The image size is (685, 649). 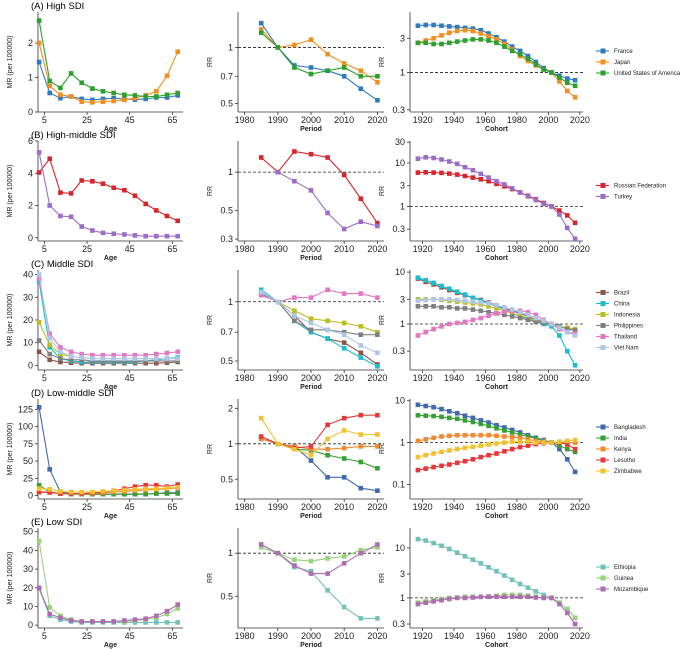 I want to click on y-tick-label: 1, so click(x=402, y=72).